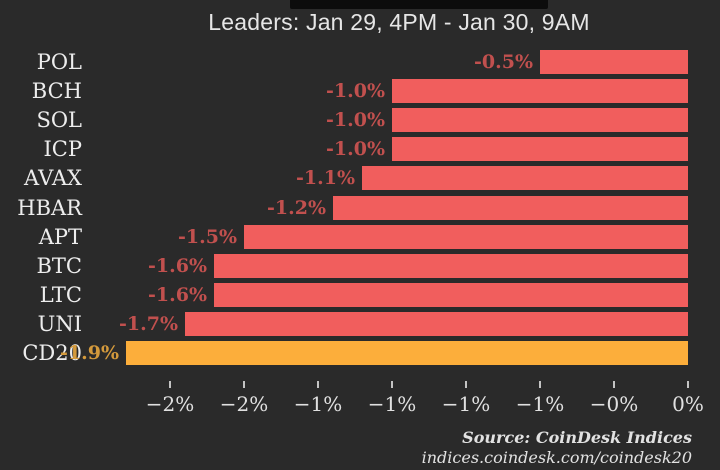  Describe the element at coordinates (451, 266) in the screenshot. I see `bar-btc` at that location.